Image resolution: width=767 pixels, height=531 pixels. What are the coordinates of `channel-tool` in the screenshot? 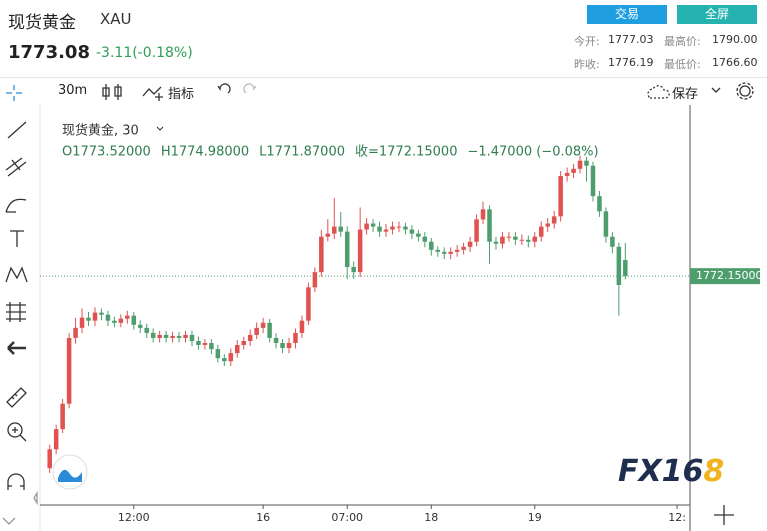 It's located at (16, 167).